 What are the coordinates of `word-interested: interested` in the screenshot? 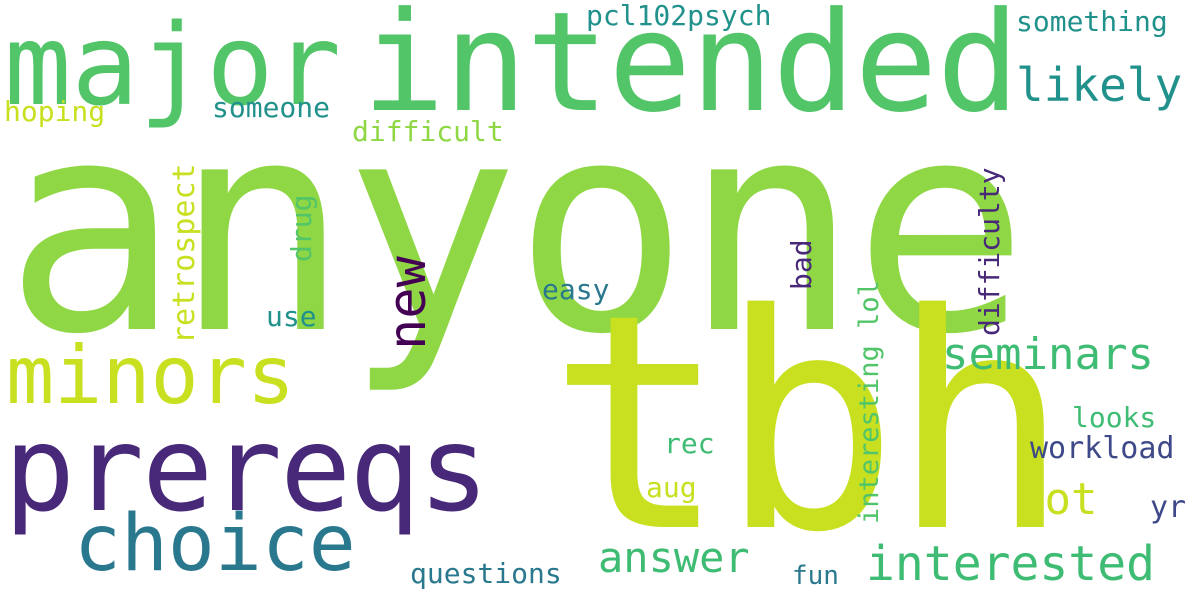 It's located at (1010, 564).